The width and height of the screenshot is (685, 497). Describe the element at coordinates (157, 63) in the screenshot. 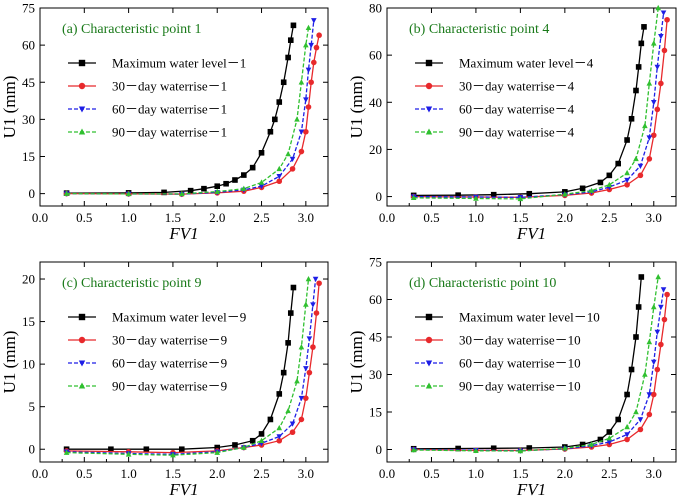

I see `legend-entry: Maximum water level－1` at that location.